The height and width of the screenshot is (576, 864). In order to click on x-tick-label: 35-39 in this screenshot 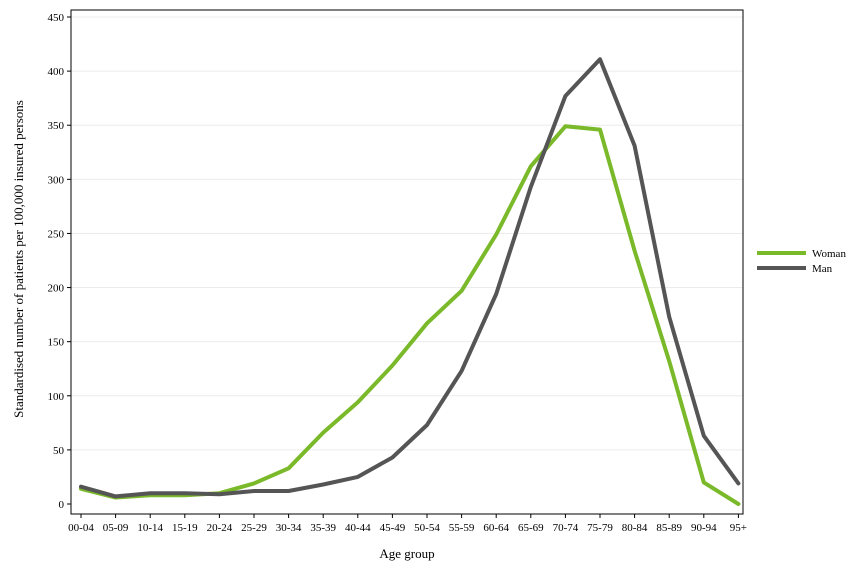, I will do `click(323, 528)`.